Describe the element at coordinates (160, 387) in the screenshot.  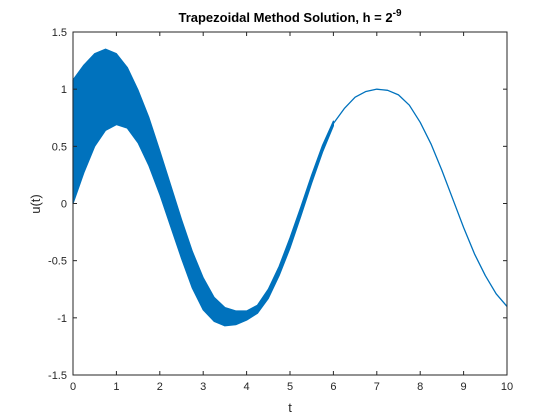
I see `x-tick-label: 2` at that location.